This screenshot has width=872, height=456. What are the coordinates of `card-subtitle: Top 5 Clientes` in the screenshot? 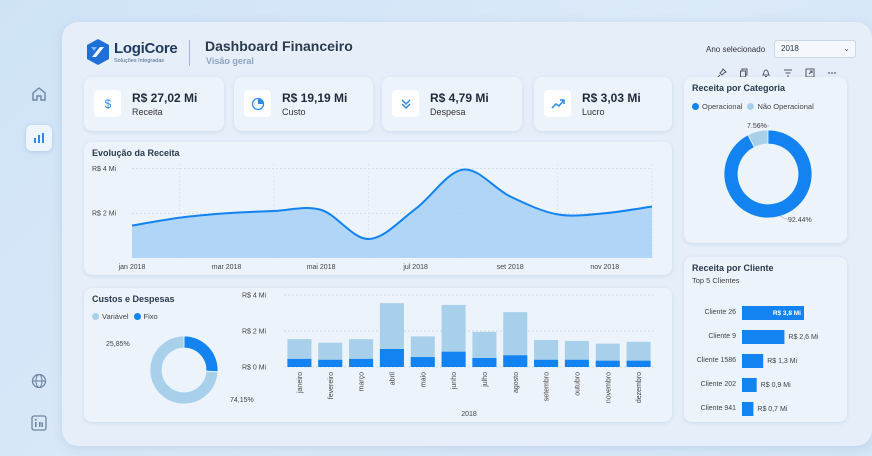 It's located at (716, 280).